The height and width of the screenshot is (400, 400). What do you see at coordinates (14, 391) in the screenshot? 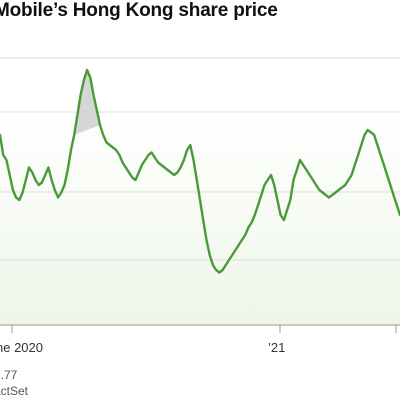
I see `footnote-source: actSet` at bounding box center [14, 391].